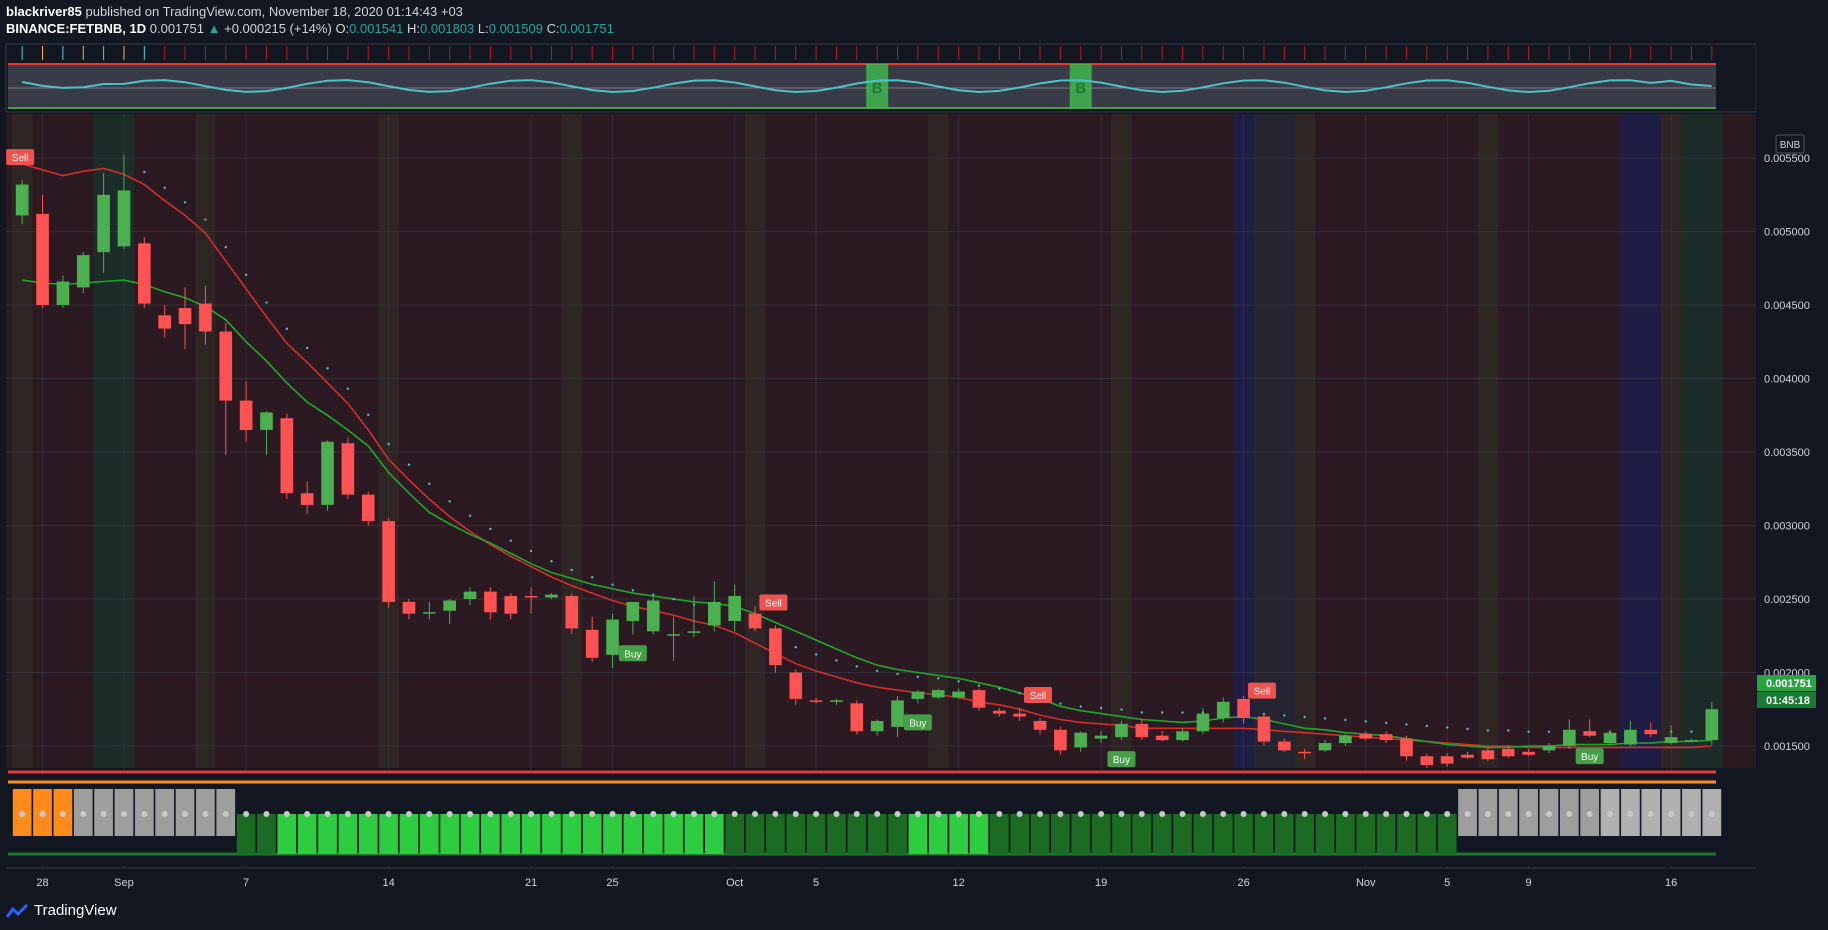  What do you see at coordinates (447, 28) in the screenshot?
I see `high-value: 0.001803` at bounding box center [447, 28].